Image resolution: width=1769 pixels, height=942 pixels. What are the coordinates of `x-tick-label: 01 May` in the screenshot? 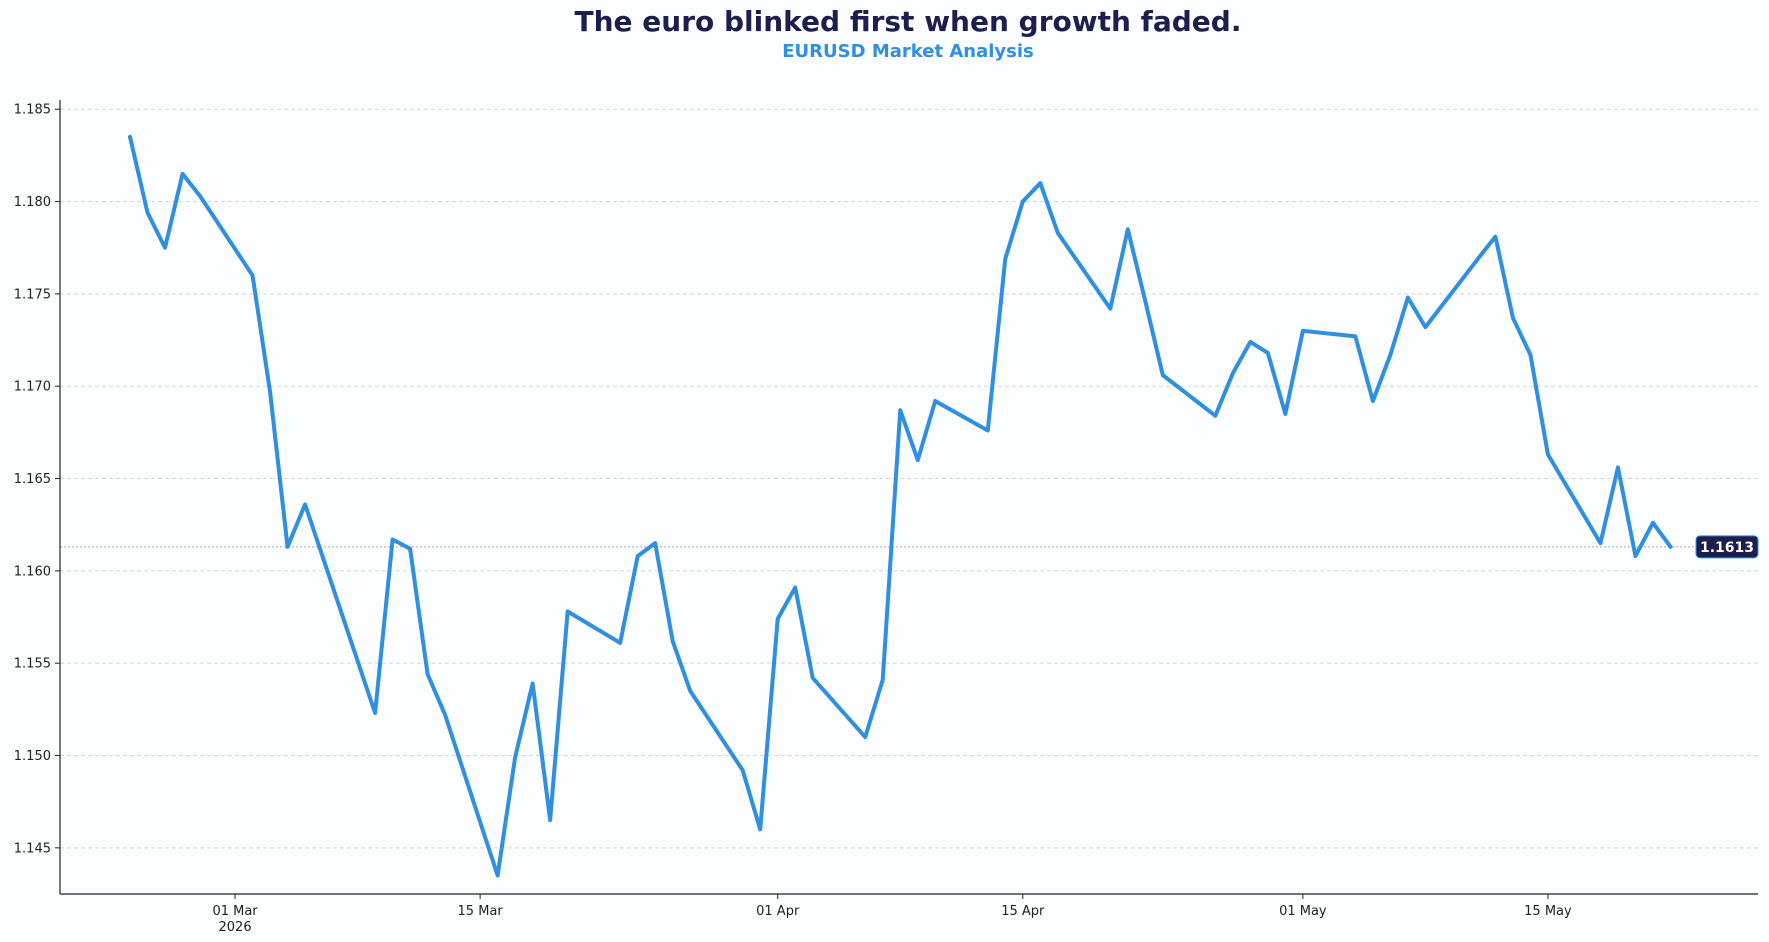 It's located at (1303, 911).